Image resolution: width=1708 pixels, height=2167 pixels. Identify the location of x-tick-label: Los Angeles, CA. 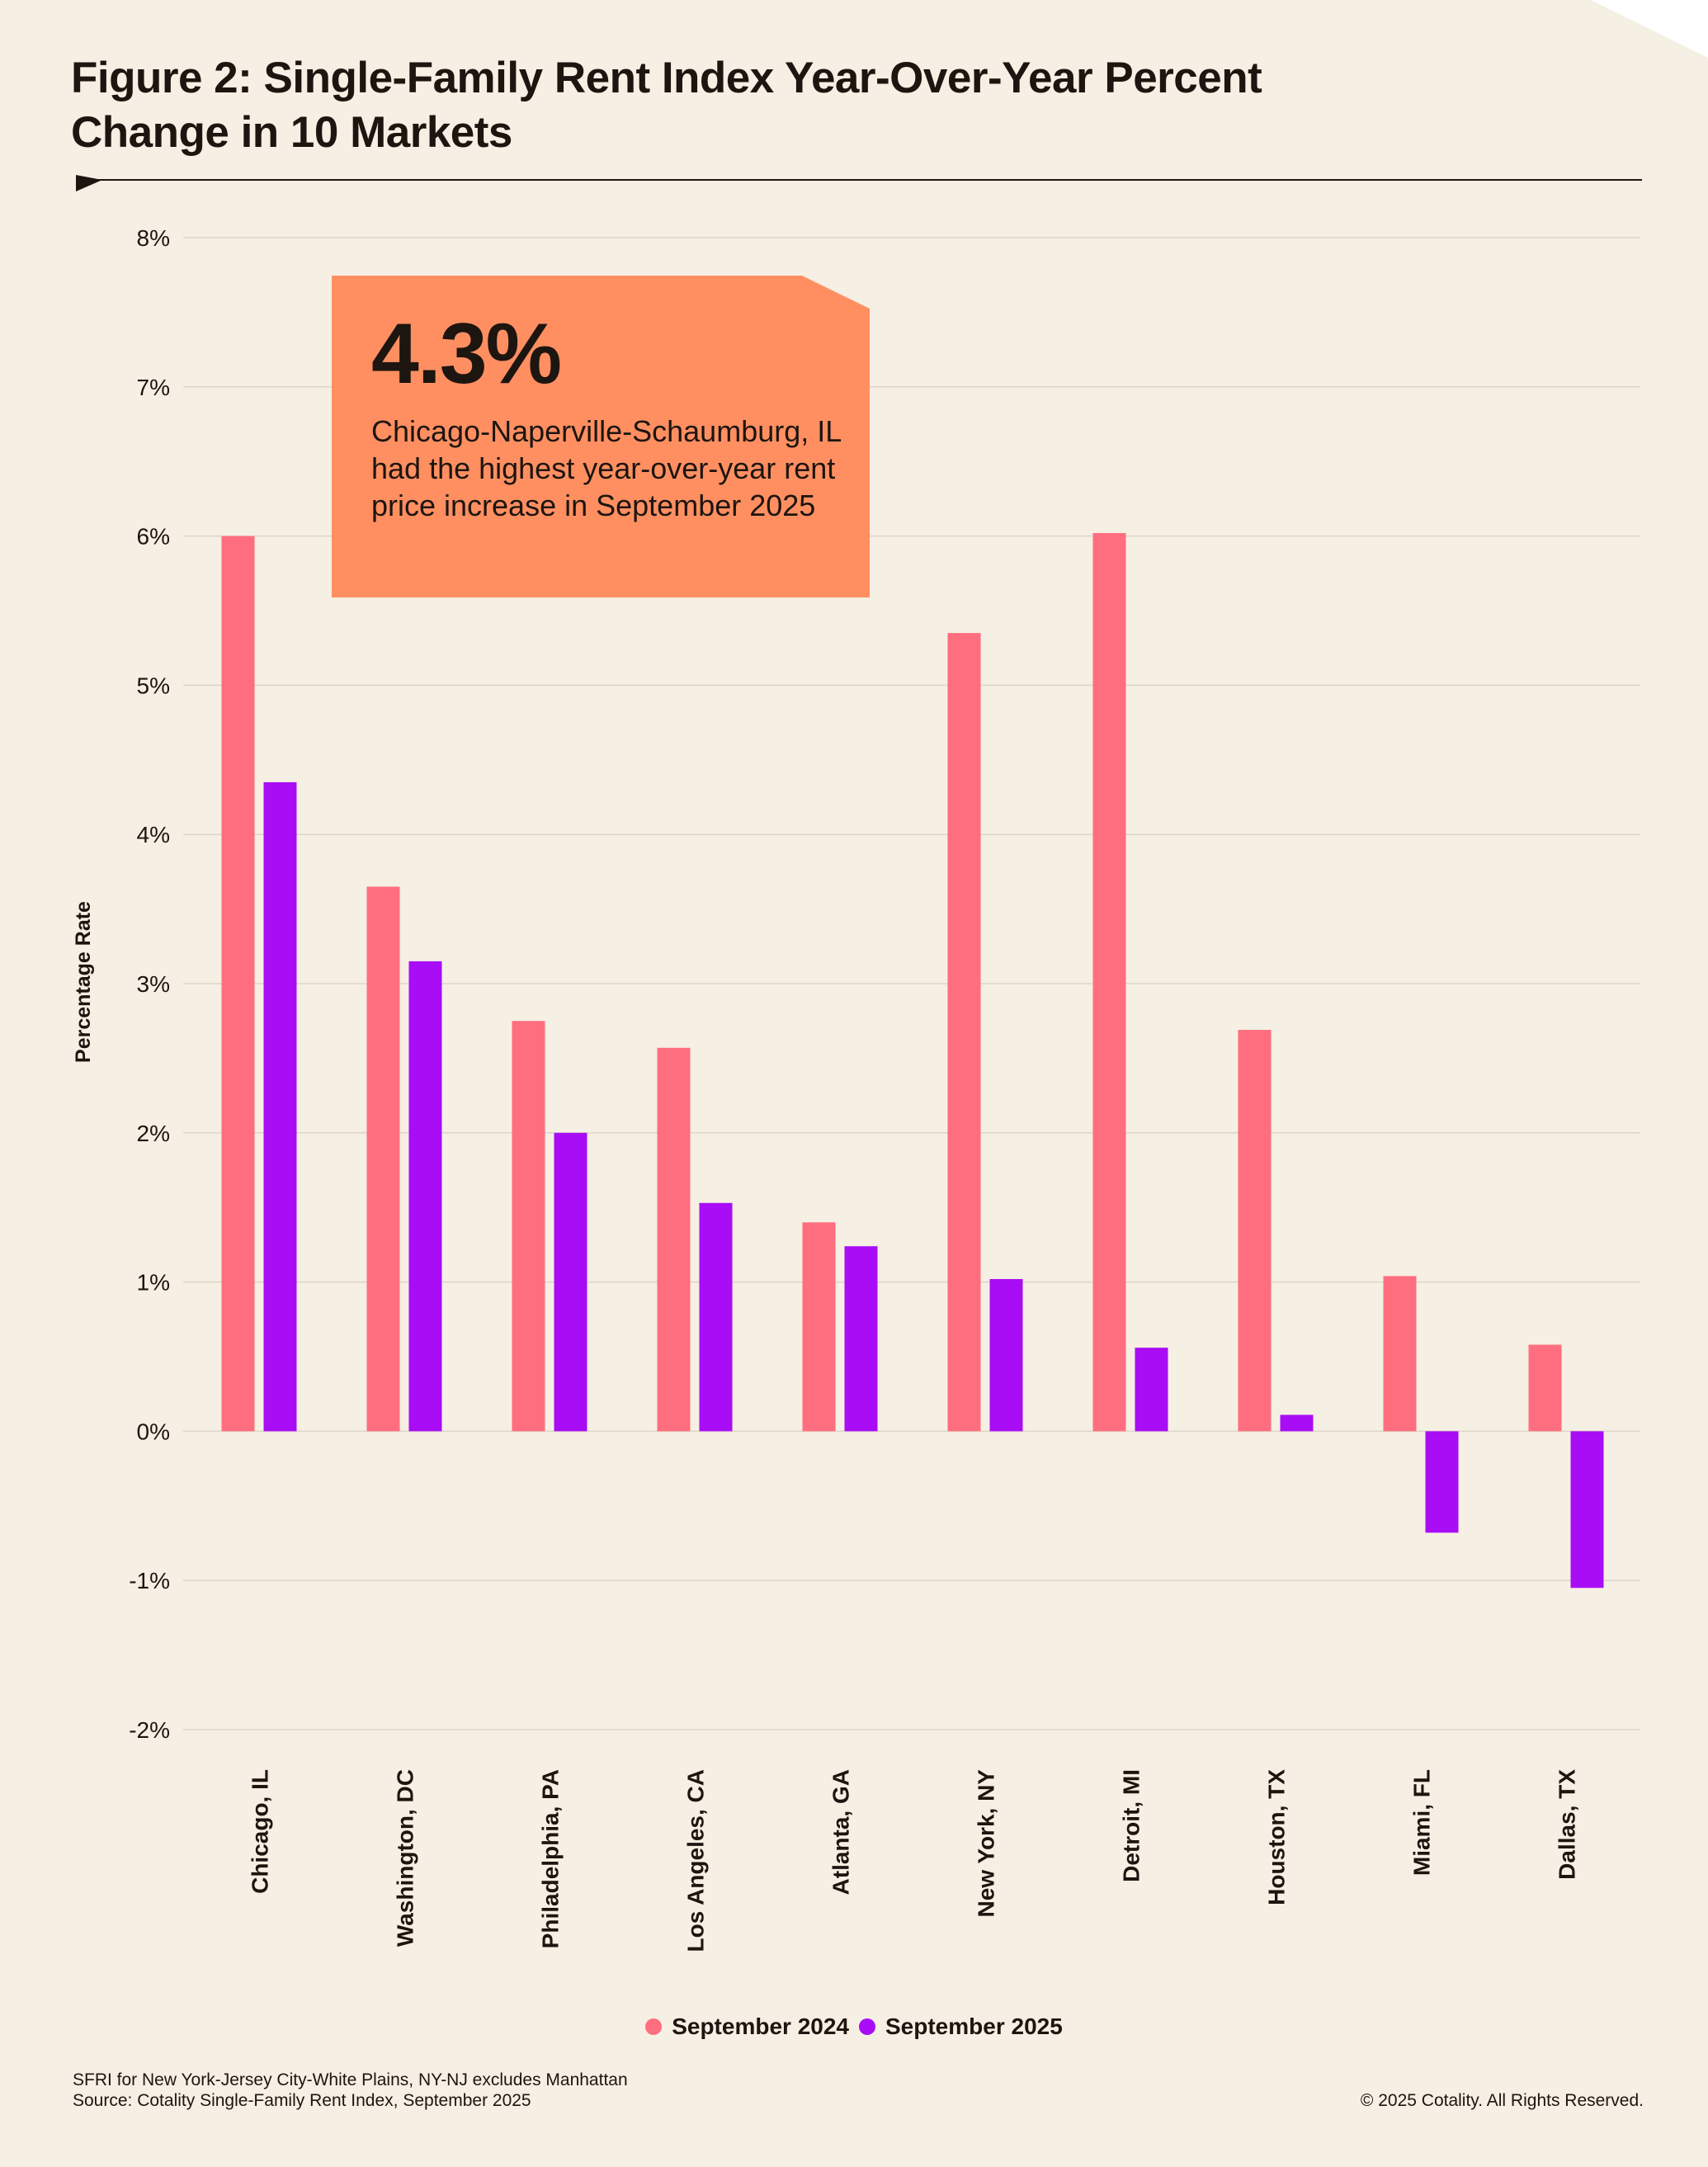
(696, 1861).